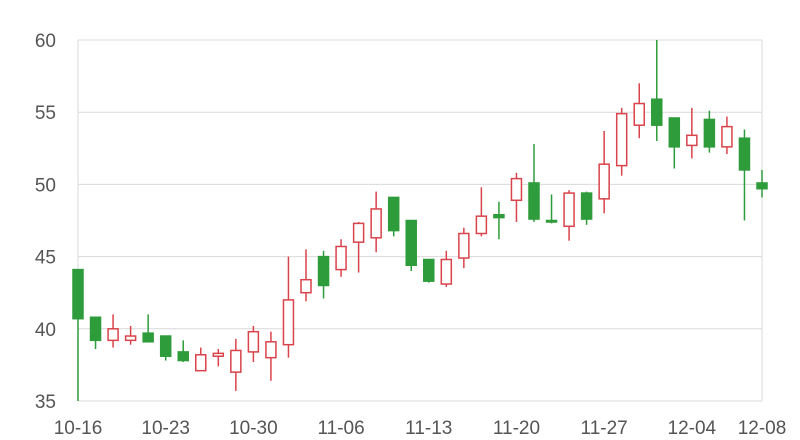 The height and width of the screenshot is (440, 800). What do you see at coordinates (45, 402) in the screenshot?
I see `y-tick-label: 35` at bounding box center [45, 402].